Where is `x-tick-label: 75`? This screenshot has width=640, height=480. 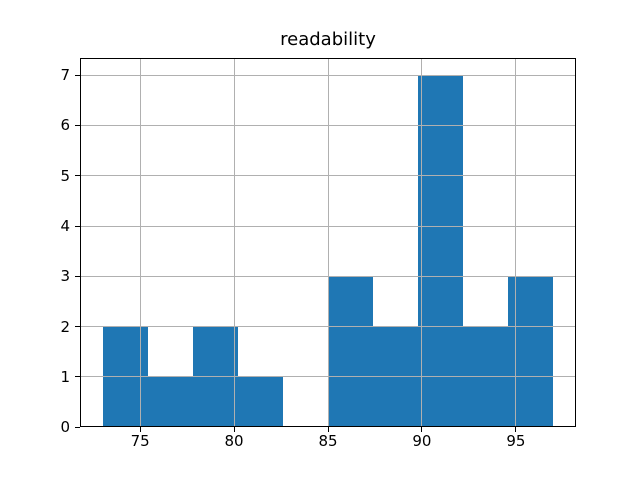 x-tick-label: 75 is located at coordinates (140, 441).